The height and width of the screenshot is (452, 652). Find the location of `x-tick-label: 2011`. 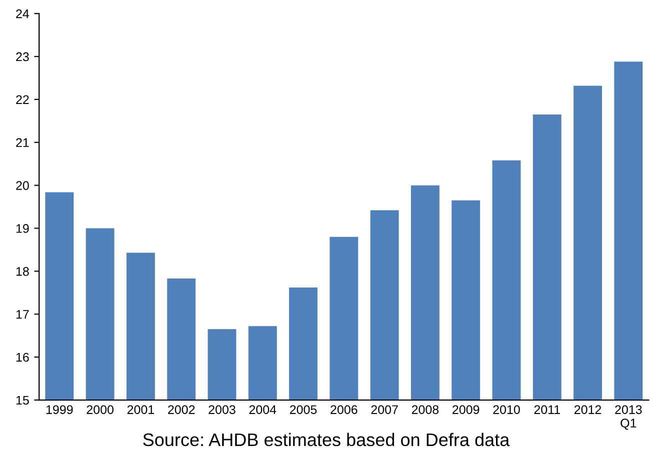

x-tick-label: 2011 is located at coordinates (547, 409).